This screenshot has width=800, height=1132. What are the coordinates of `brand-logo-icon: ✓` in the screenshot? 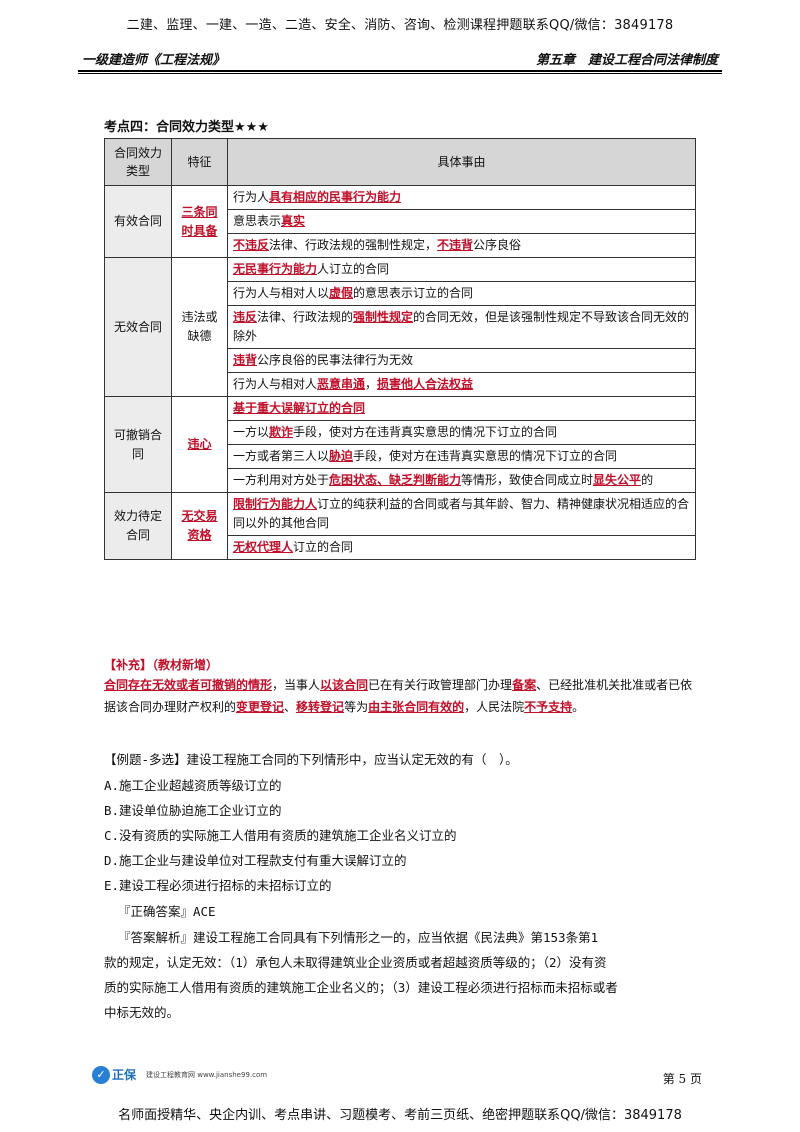 It's located at (101, 1075).